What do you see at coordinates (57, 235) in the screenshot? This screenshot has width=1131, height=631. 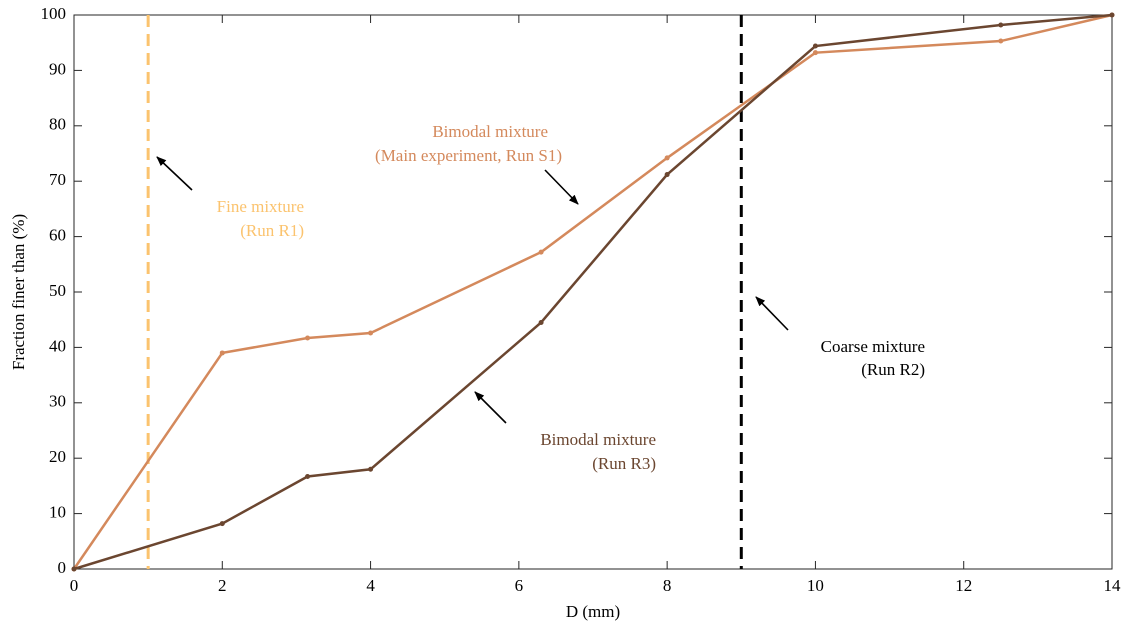 I see `y-tick-label: 60` at bounding box center [57, 235].